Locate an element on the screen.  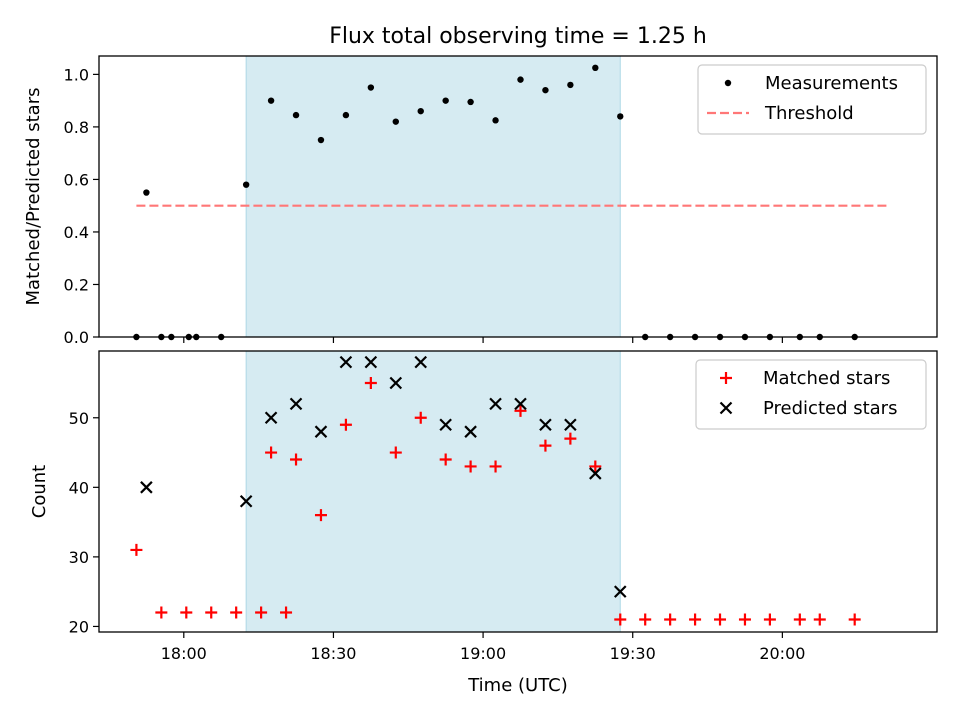
y-tick-label: 20 is located at coordinates (79, 626).